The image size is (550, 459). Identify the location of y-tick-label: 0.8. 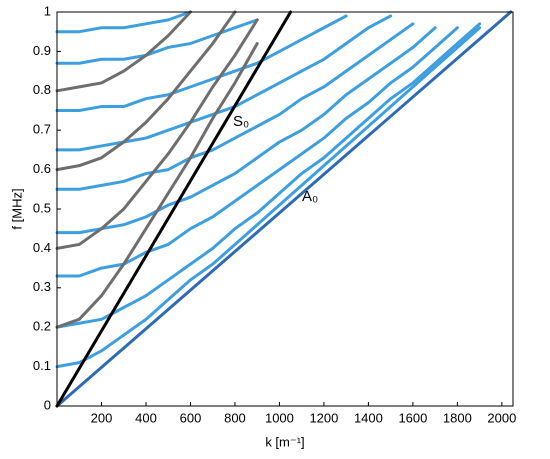
(42, 89).